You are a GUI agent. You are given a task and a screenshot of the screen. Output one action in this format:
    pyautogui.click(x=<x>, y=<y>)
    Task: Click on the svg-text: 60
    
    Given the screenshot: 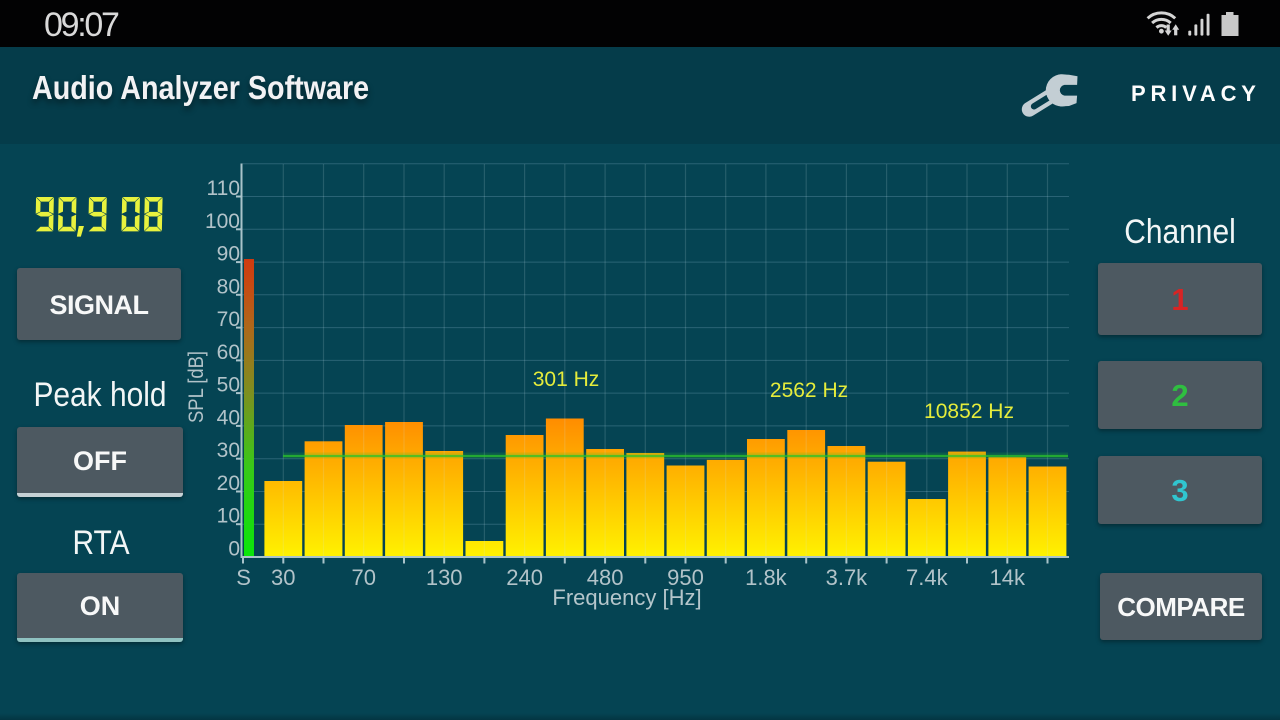 What is the action you would take?
    pyautogui.click(x=228, y=352)
    